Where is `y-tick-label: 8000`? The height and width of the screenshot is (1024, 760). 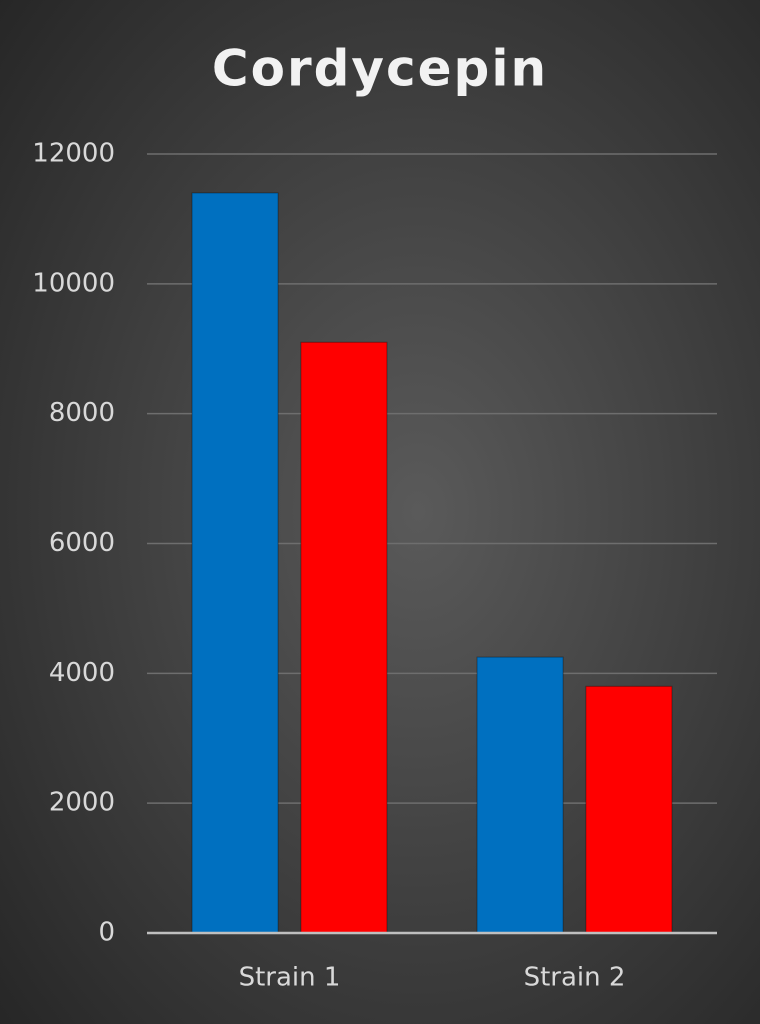
y-tick-label: 8000 is located at coordinates (82, 413).